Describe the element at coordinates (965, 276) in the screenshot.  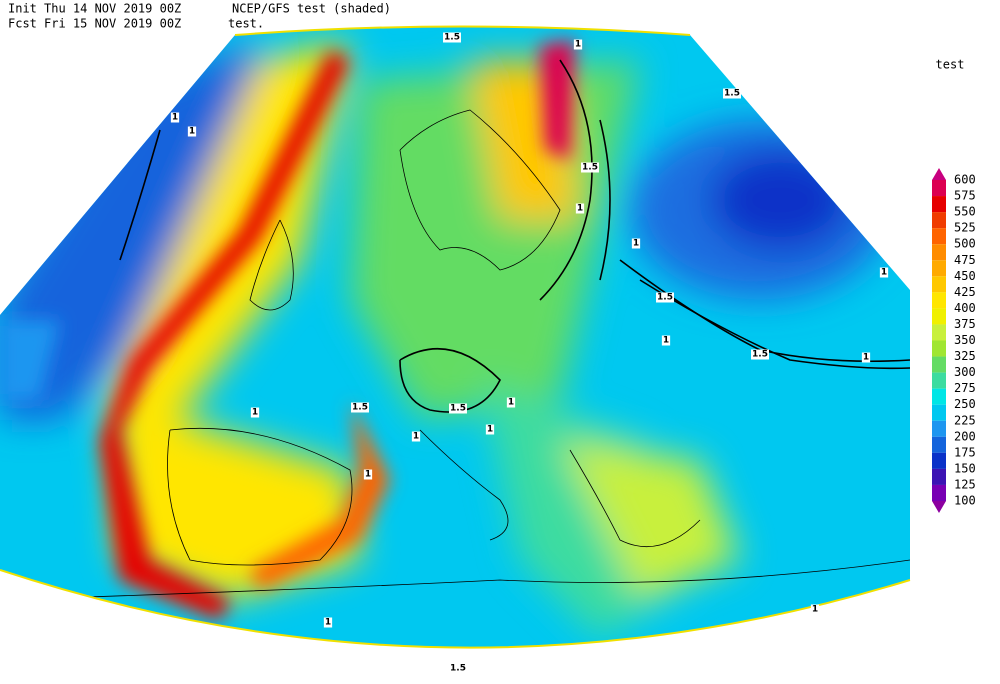
I see `colorbar-label: 450` at that location.